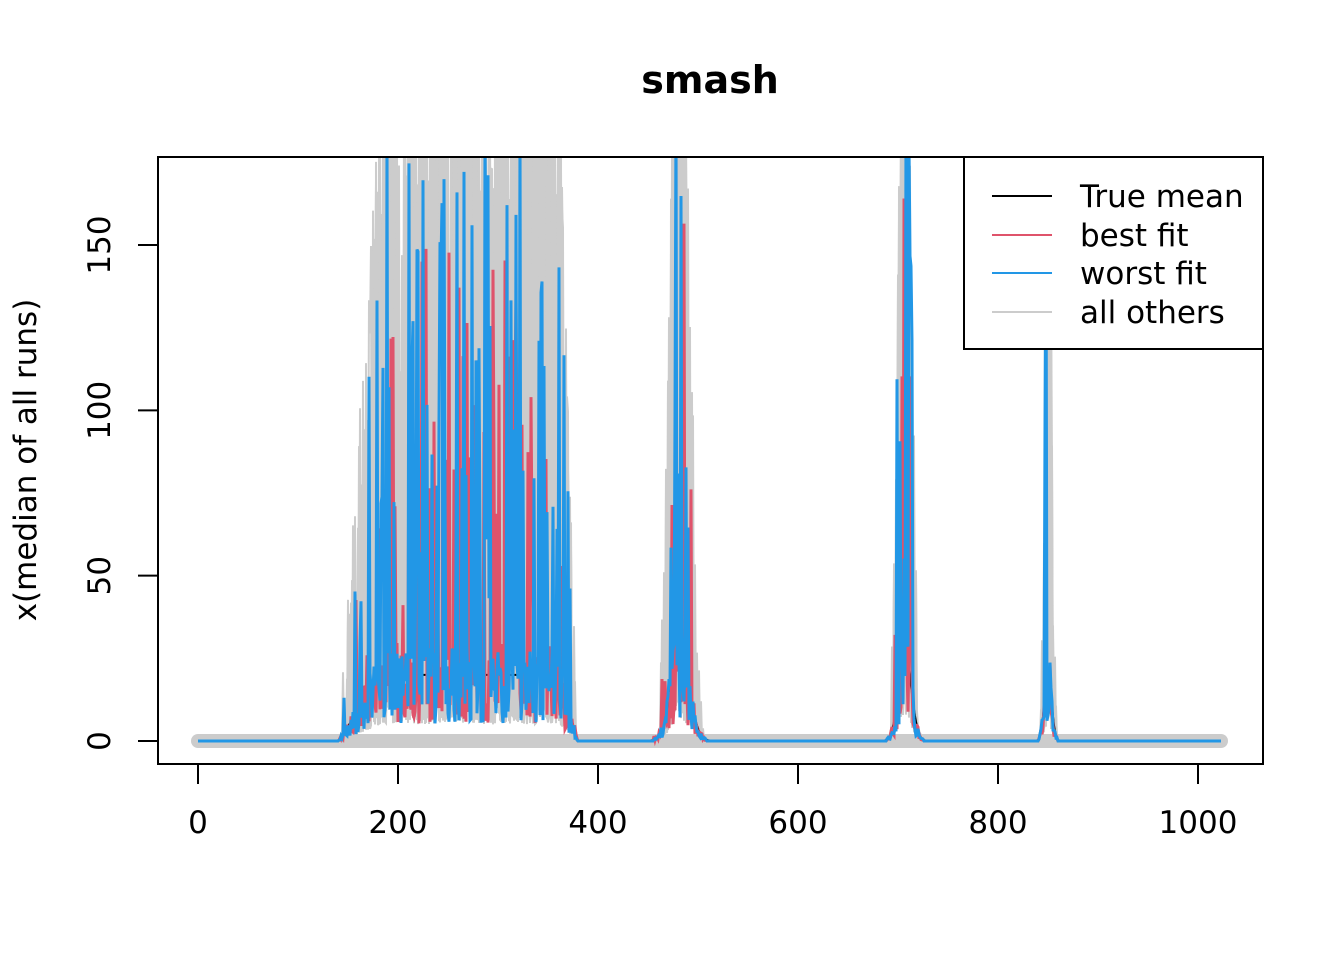  What do you see at coordinates (1161, 197) in the screenshot?
I see `legend-label-true-mean: True mean` at bounding box center [1161, 197].